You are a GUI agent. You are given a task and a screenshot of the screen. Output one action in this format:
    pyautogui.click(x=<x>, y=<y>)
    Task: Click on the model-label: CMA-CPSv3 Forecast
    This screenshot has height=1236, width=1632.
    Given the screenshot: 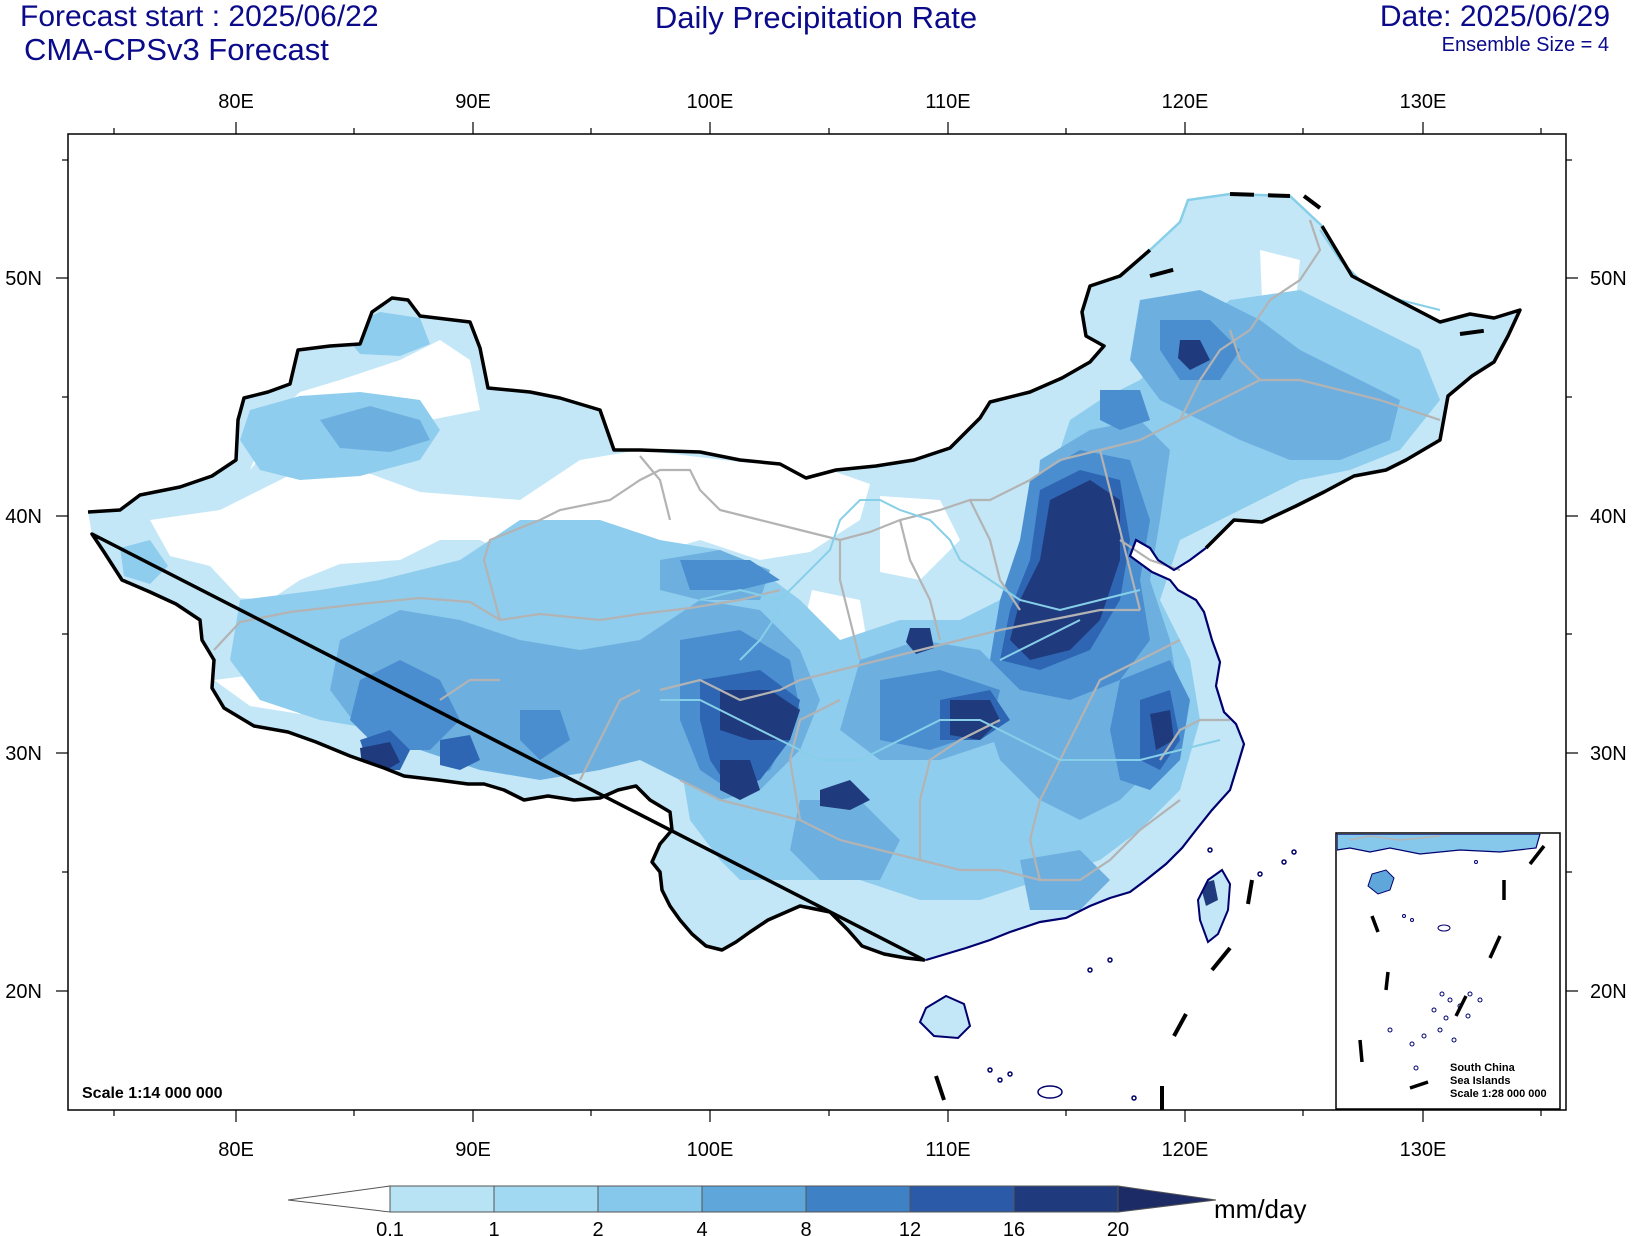 What is the action you would take?
    pyautogui.click(x=176, y=49)
    